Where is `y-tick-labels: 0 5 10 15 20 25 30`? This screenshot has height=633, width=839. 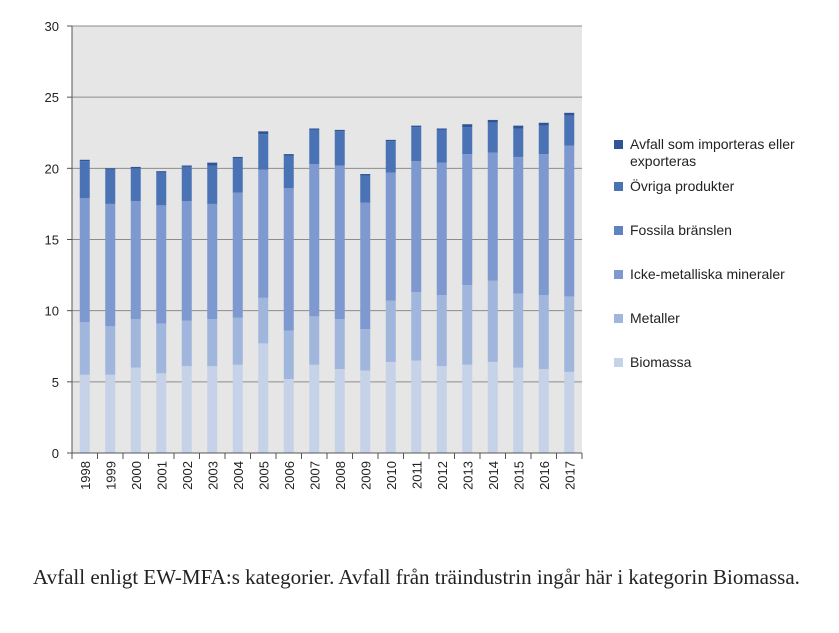 y-tick-labels: 0 5 10 15 20 25 30 is located at coordinates (52, 240).